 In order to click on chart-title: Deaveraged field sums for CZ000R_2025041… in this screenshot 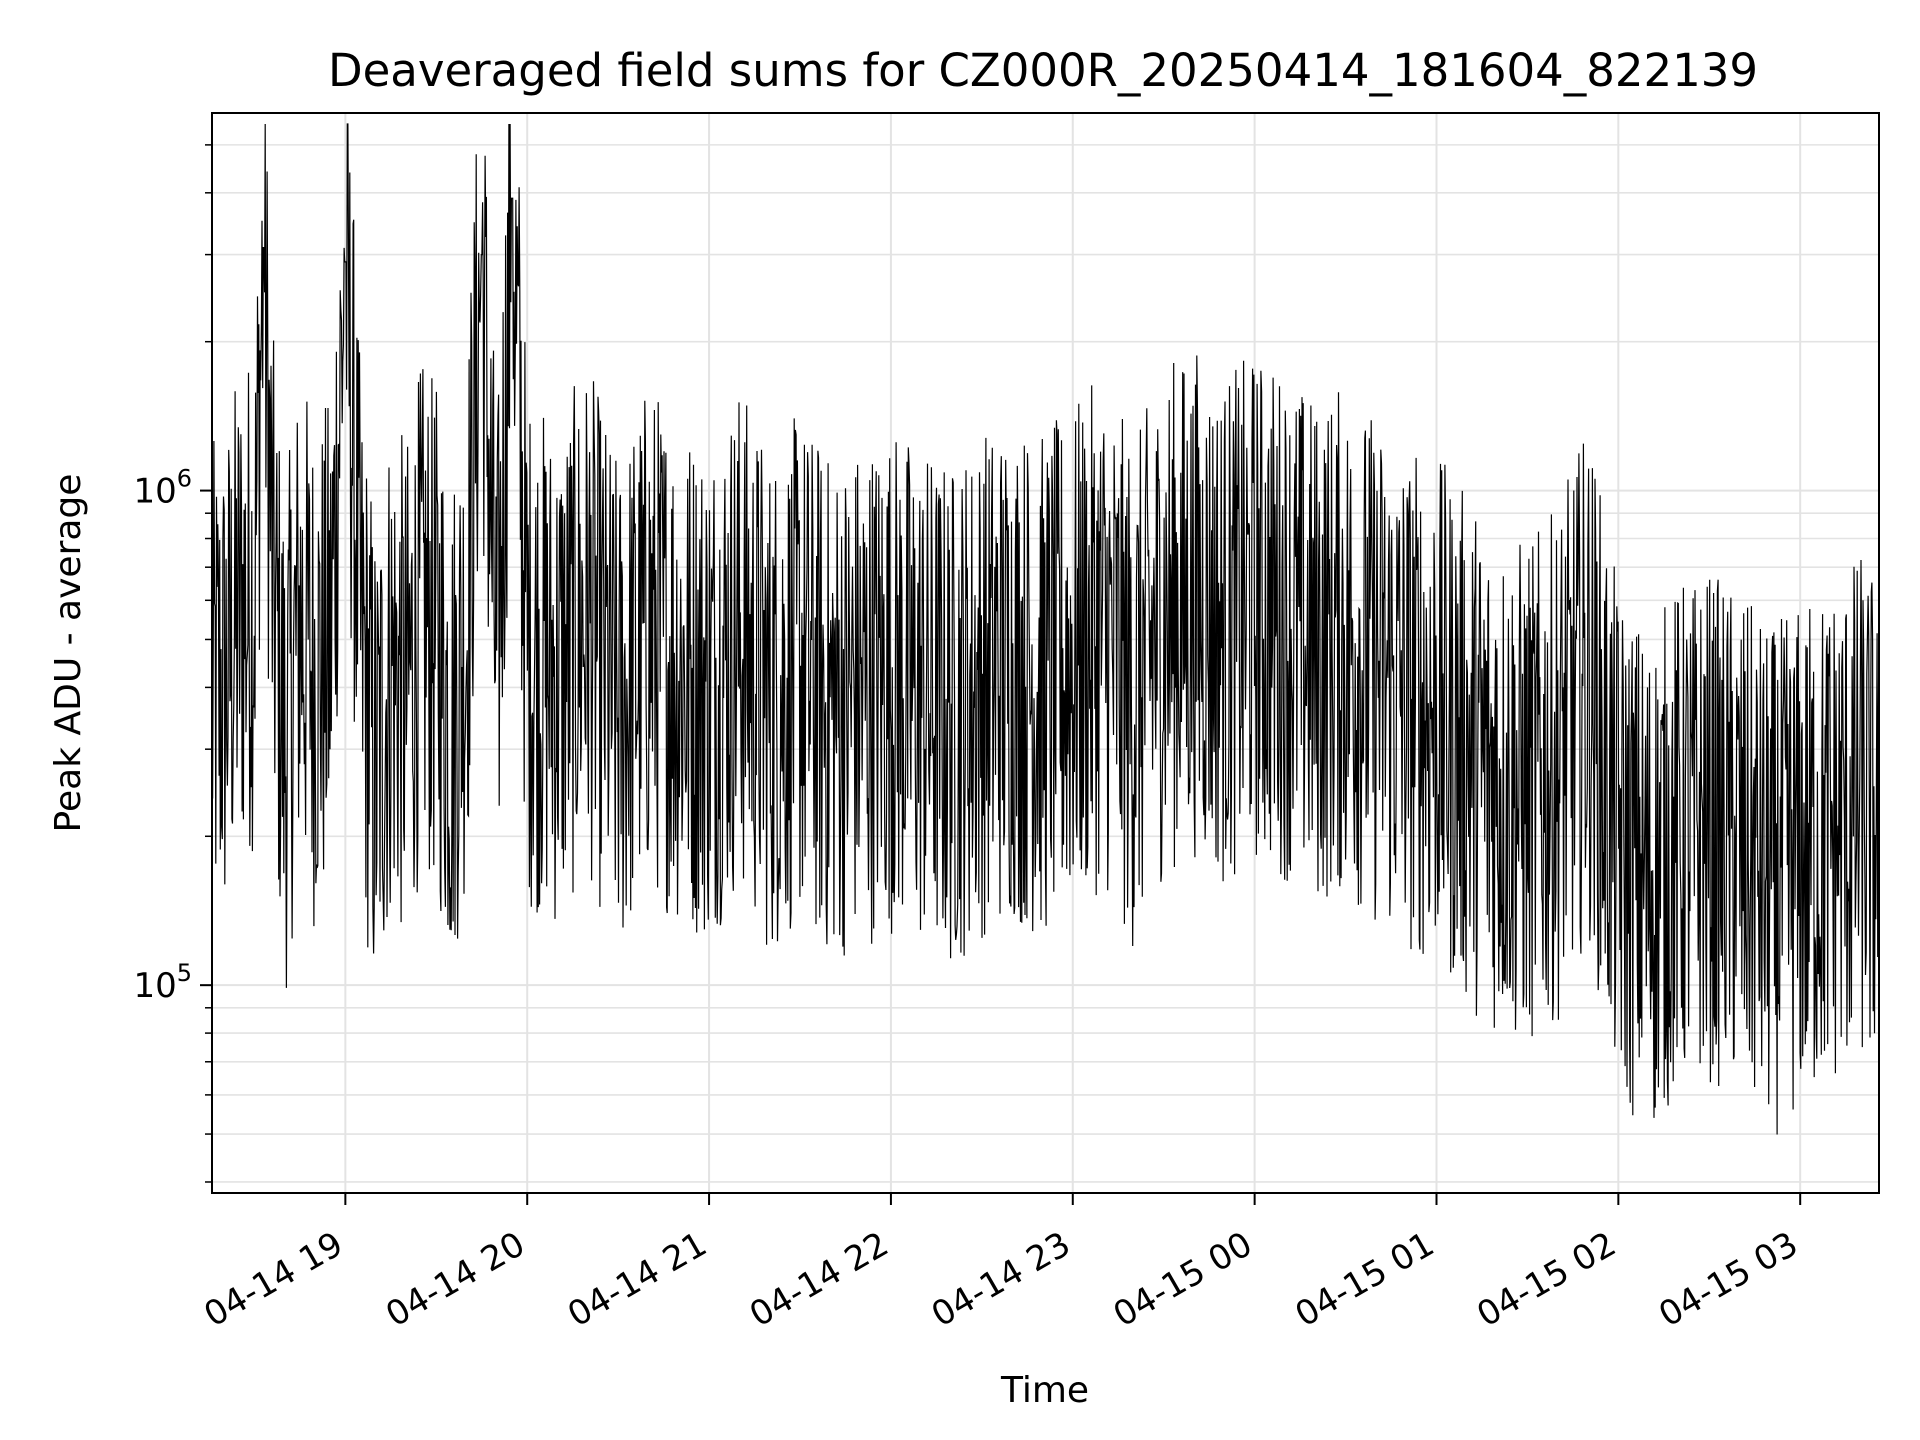, I will do `click(1043, 70)`.